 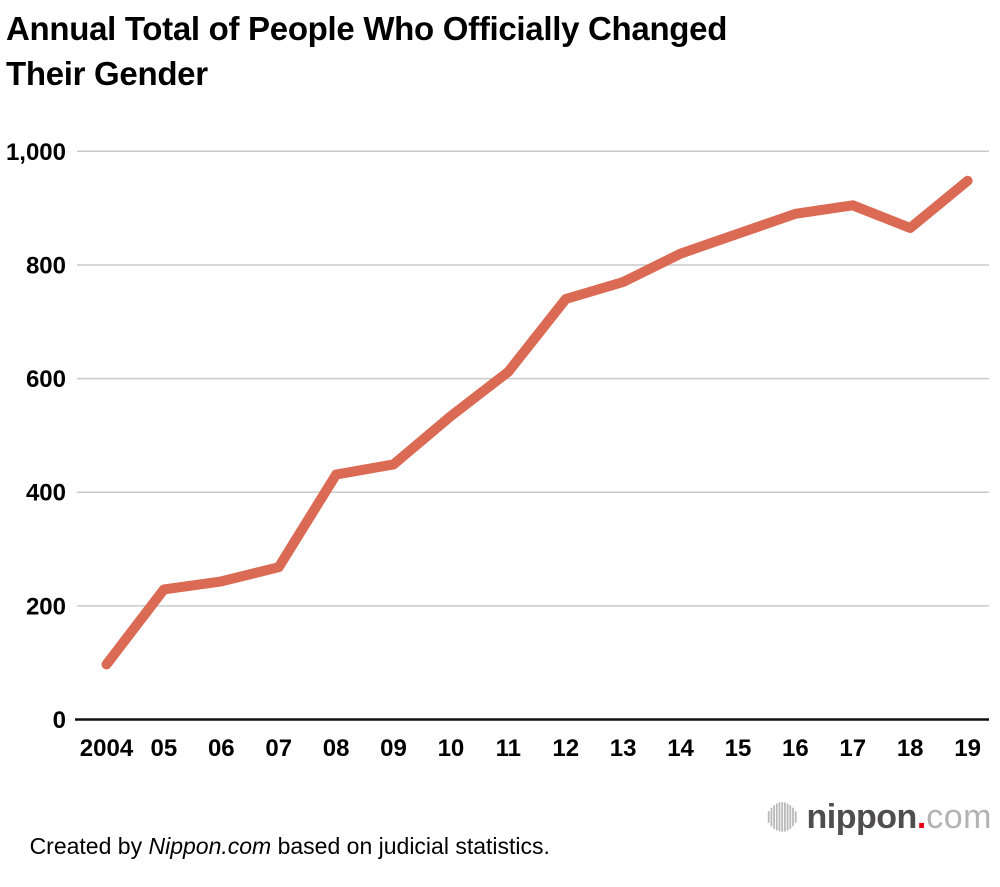 What do you see at coordinates (862, 817) in the screenshot?
I see `logo-word-nippon: nippon` at bounding box center [862, 817].